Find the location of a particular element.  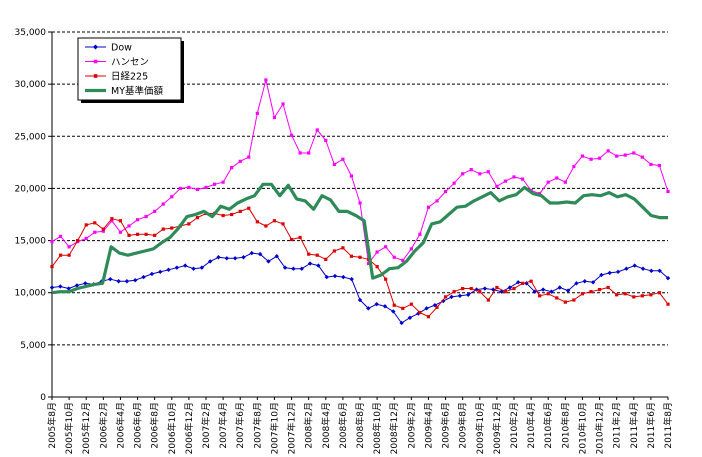

x-tick-label: 2006年10月 is located at coordinates (172, 428).